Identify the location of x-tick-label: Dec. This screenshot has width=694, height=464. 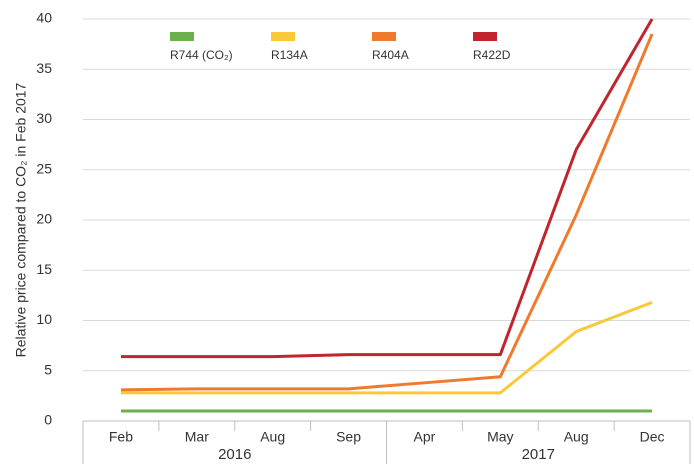
(652, 437).